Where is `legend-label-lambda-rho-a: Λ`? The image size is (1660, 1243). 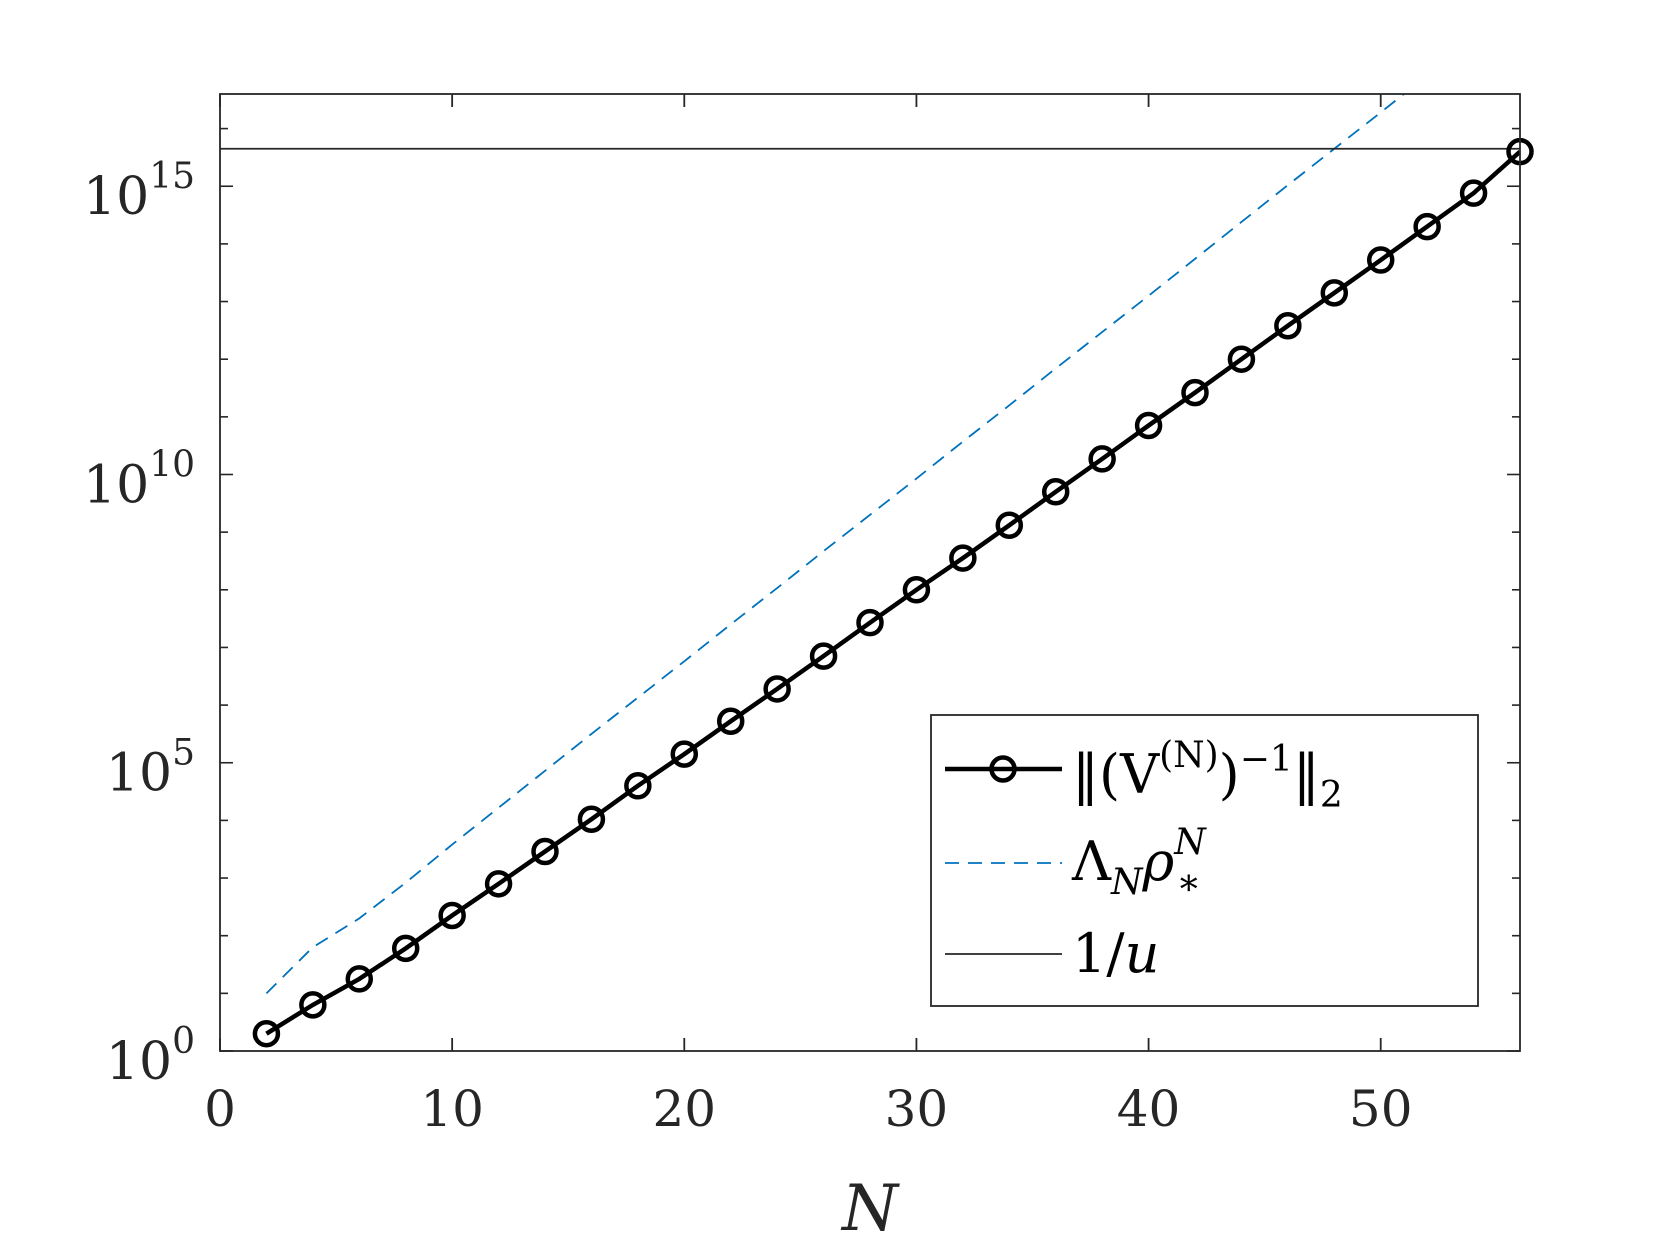 legend-label-lambda-rho-a: Λ is located at coordinates (1091, 861).